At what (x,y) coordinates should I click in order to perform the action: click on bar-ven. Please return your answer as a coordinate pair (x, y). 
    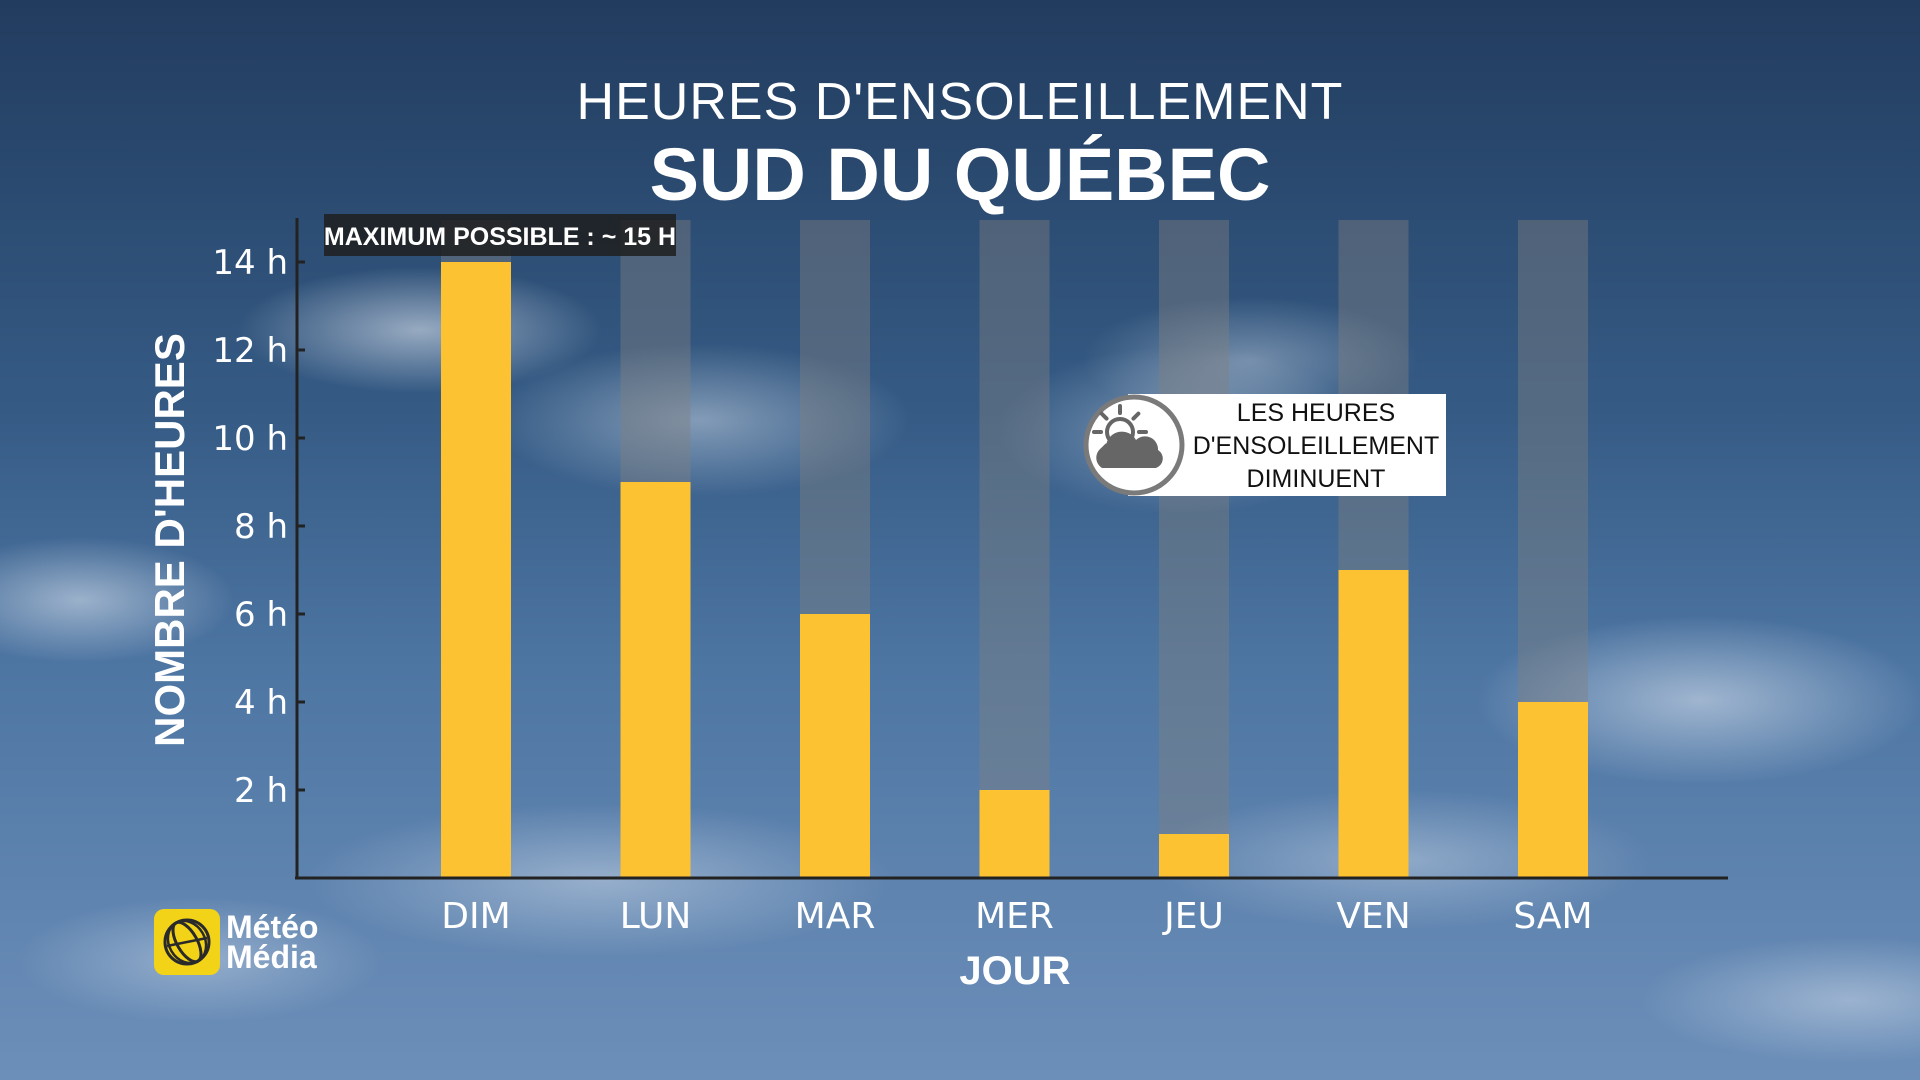
    Looking at the image, I should click on (1373, 724).